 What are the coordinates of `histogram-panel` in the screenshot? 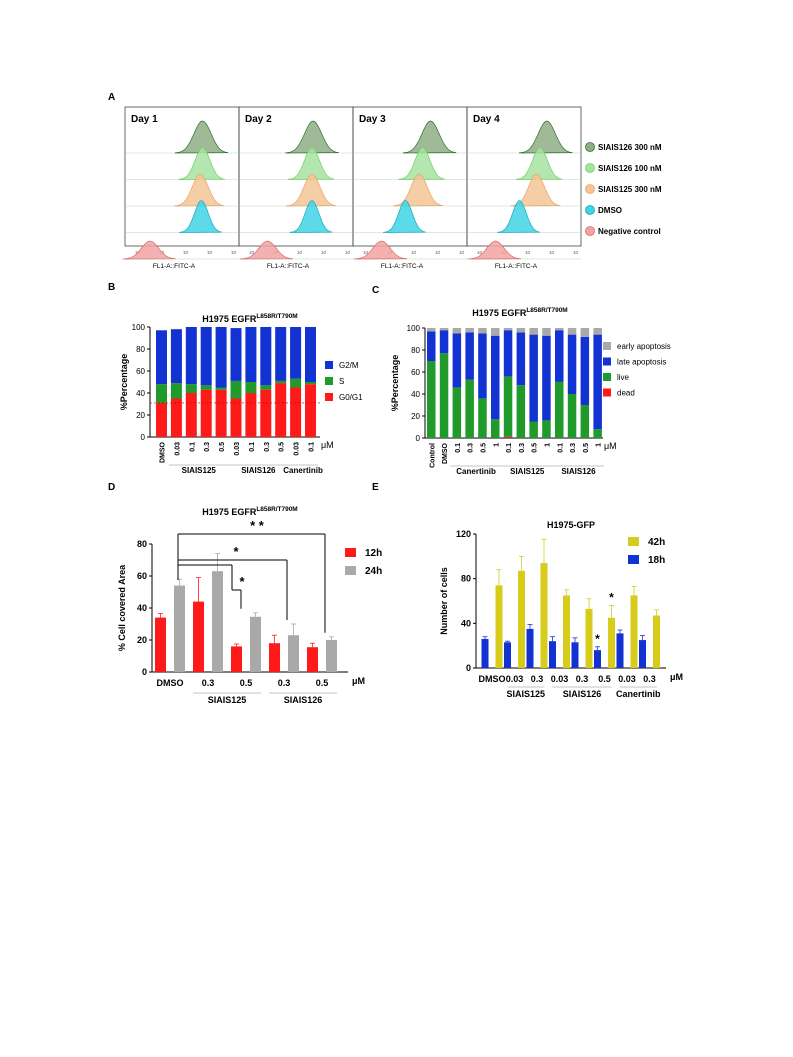 It's located at (524, 176).